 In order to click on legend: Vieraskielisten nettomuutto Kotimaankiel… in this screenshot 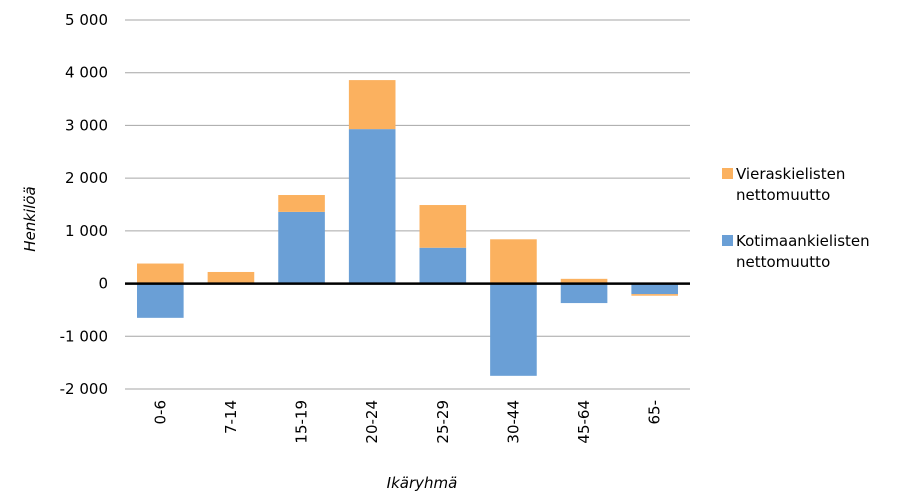, I will do `click(796, 218)`.